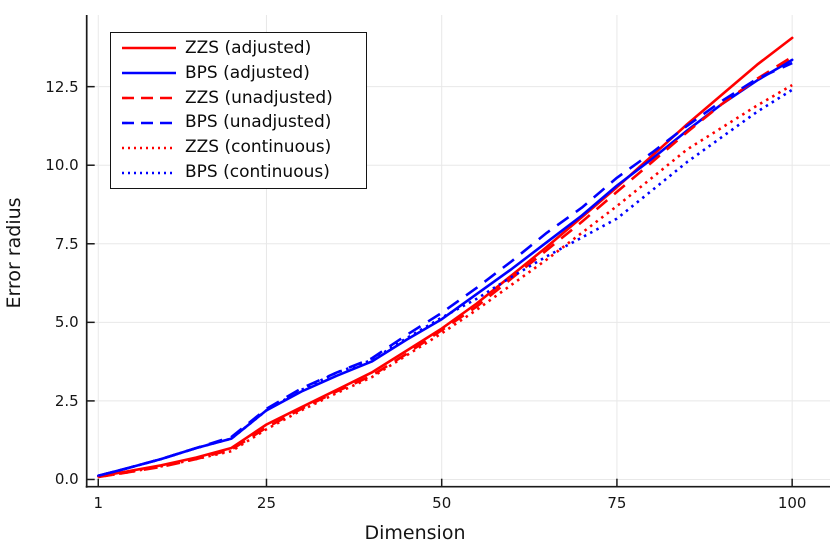 The height and width of the screenshot is (554, 830). Describe the element at coordinates (792, 502) in the screenshot. I see `x-tick-label: 100` at that location.